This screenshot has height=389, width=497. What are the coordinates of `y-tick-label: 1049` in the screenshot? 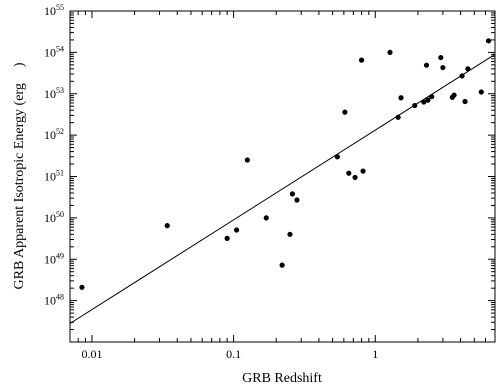 It's located at (54, 258).